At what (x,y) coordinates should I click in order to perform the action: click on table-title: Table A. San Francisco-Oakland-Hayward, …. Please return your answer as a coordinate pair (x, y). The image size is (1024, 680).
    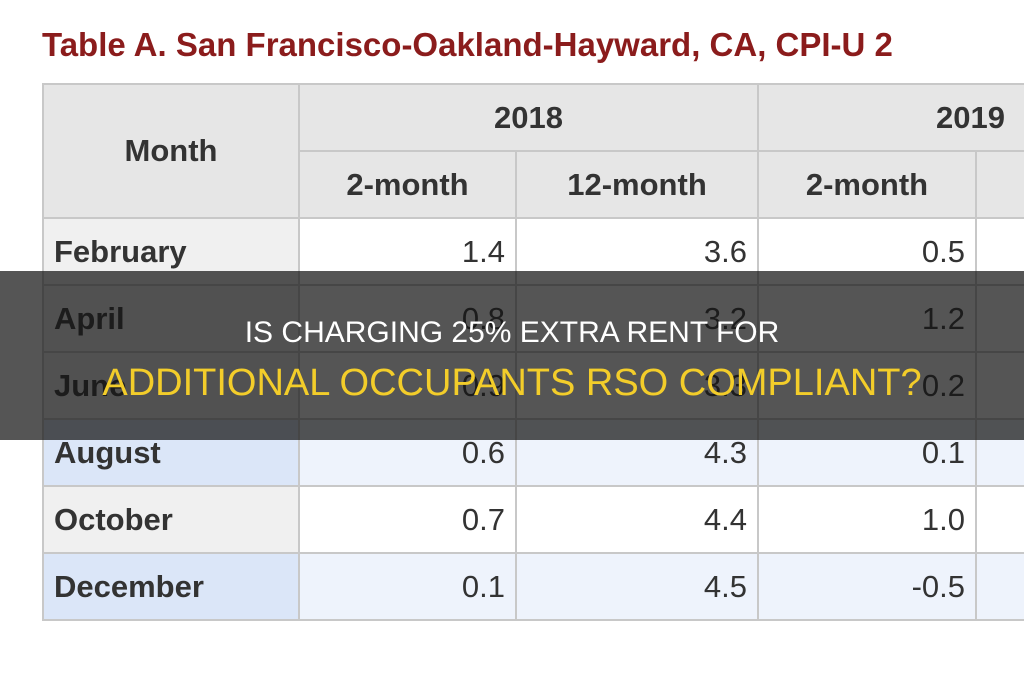
    Looking at the image, I should click on (467, 44).